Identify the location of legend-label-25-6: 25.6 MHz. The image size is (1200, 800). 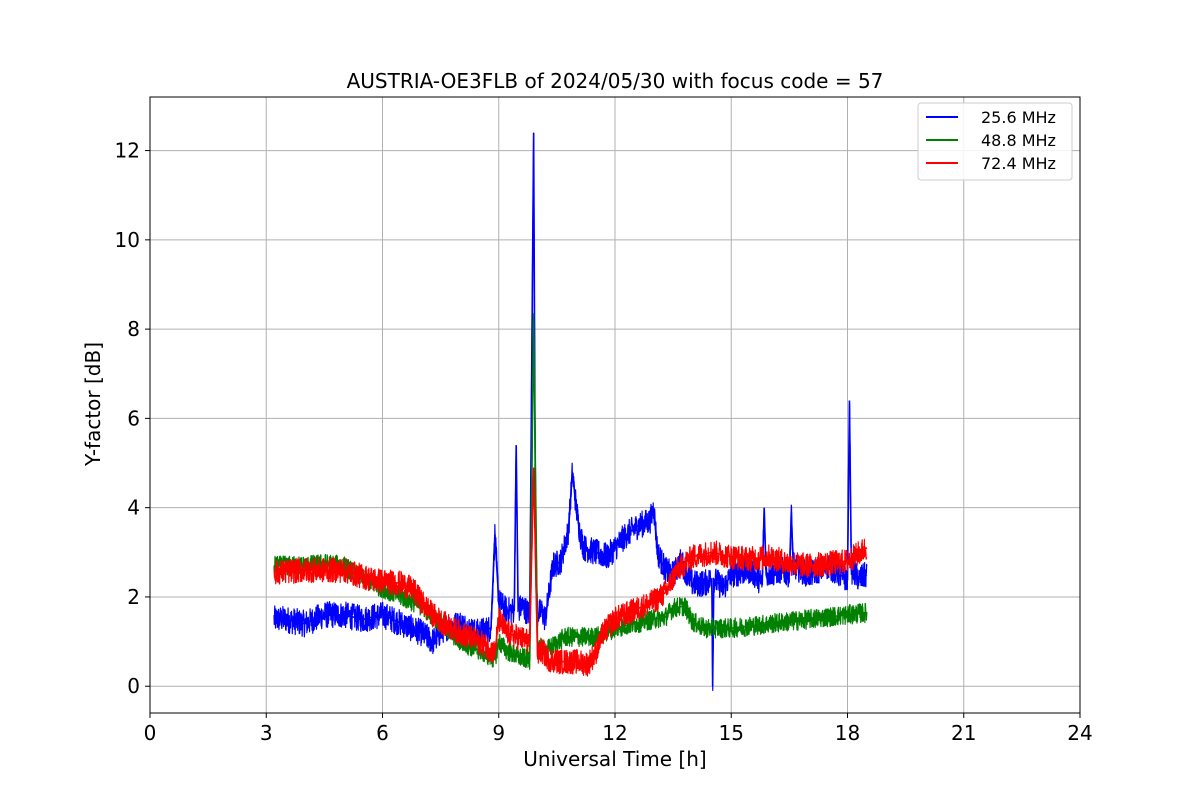
(1018, 117).